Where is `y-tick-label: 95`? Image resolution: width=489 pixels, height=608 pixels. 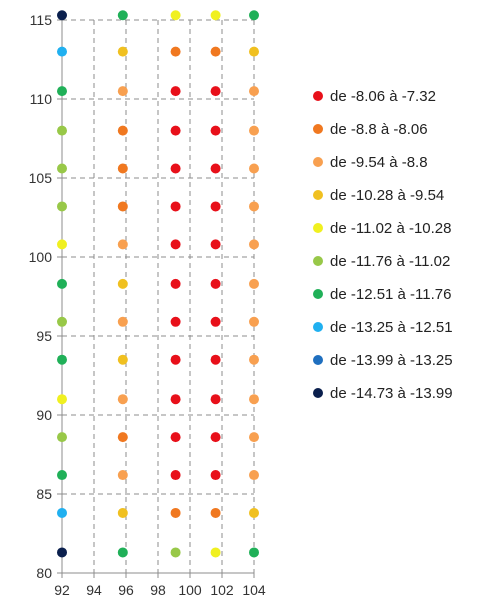
y-tick-label: 95 is located at coordinates (44, 336).